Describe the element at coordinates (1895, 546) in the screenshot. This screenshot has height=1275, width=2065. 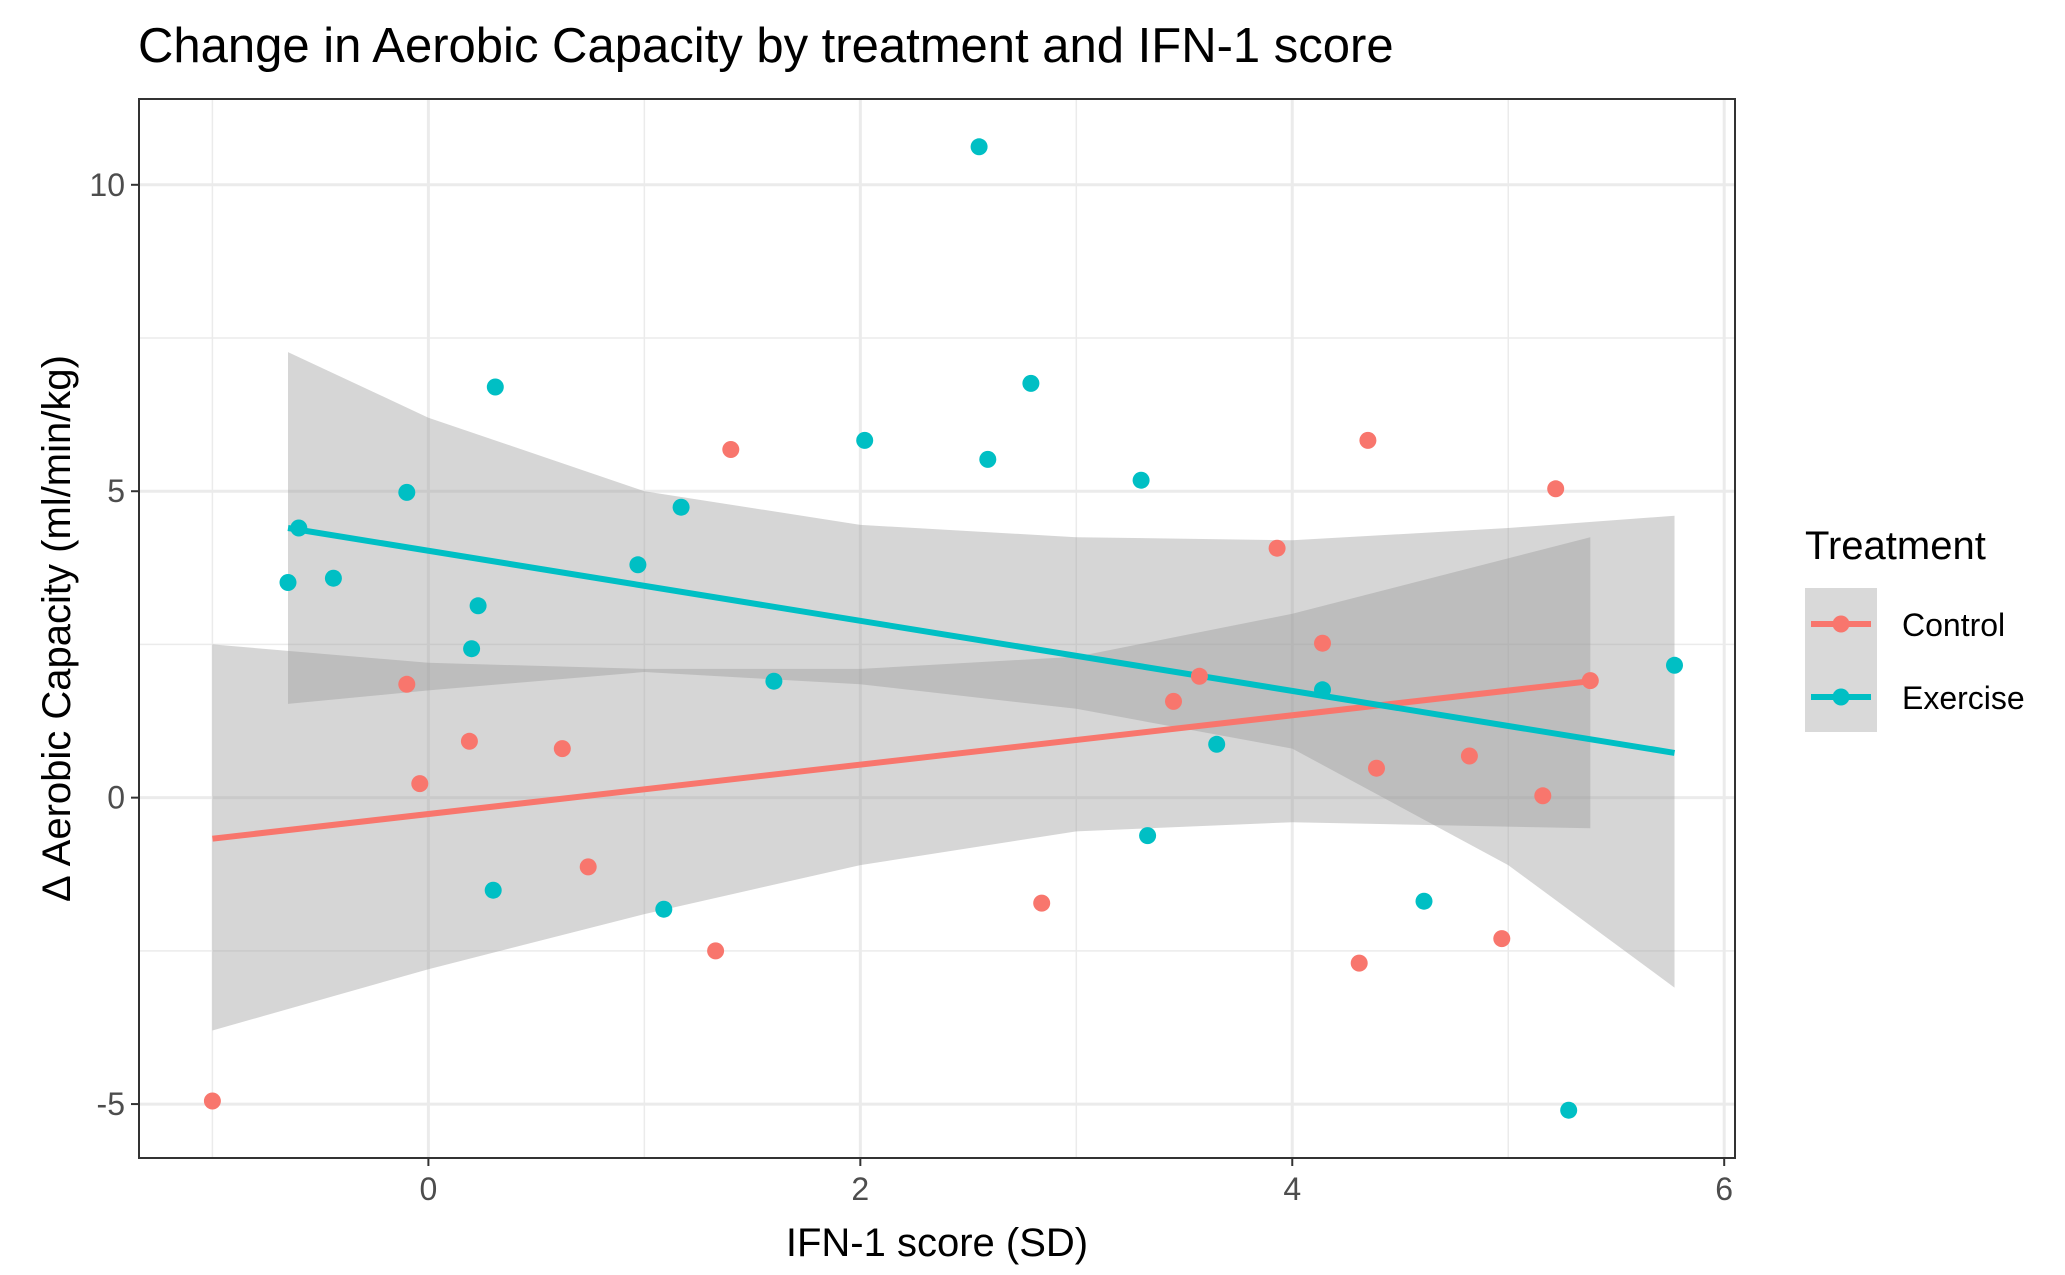
I see `legend-title: Treatment` at that location.